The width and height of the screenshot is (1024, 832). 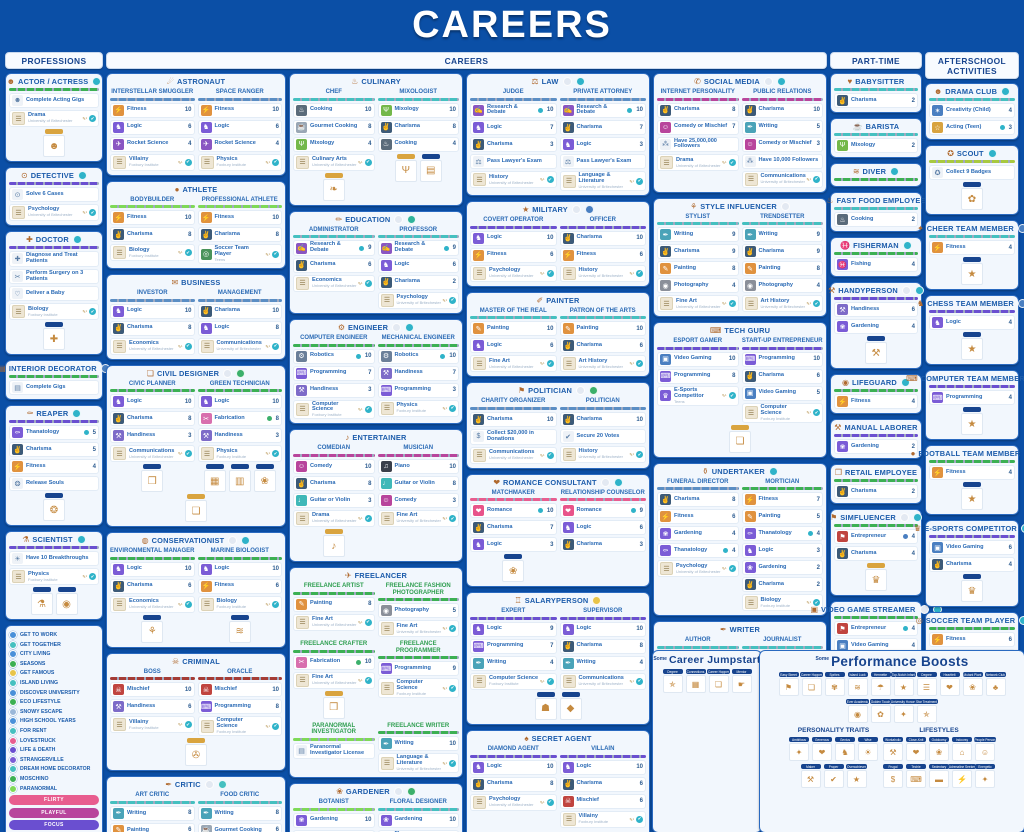 What do you see at coordinates (857, 711) in the screenshot?
I see `boost-chip: Ever Academic ◉` at bounding box center [857, 711].